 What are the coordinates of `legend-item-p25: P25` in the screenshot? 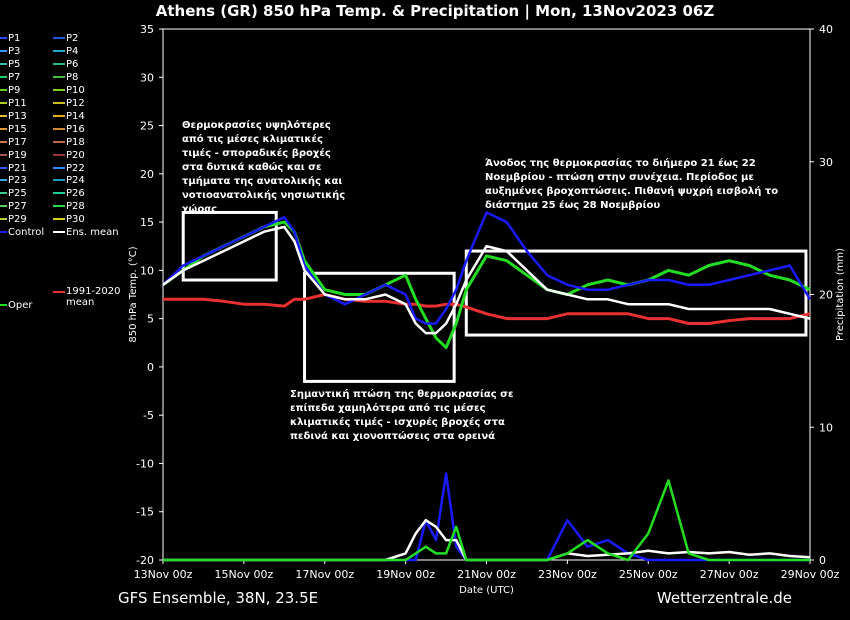 It's located at (13, 193).